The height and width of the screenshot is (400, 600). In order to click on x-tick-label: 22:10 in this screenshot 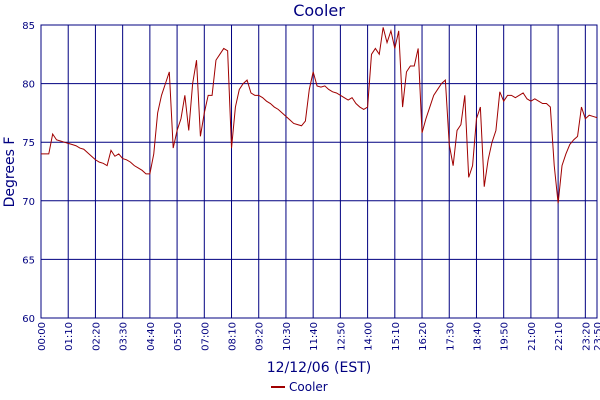, I will do `click(559, 336)`.